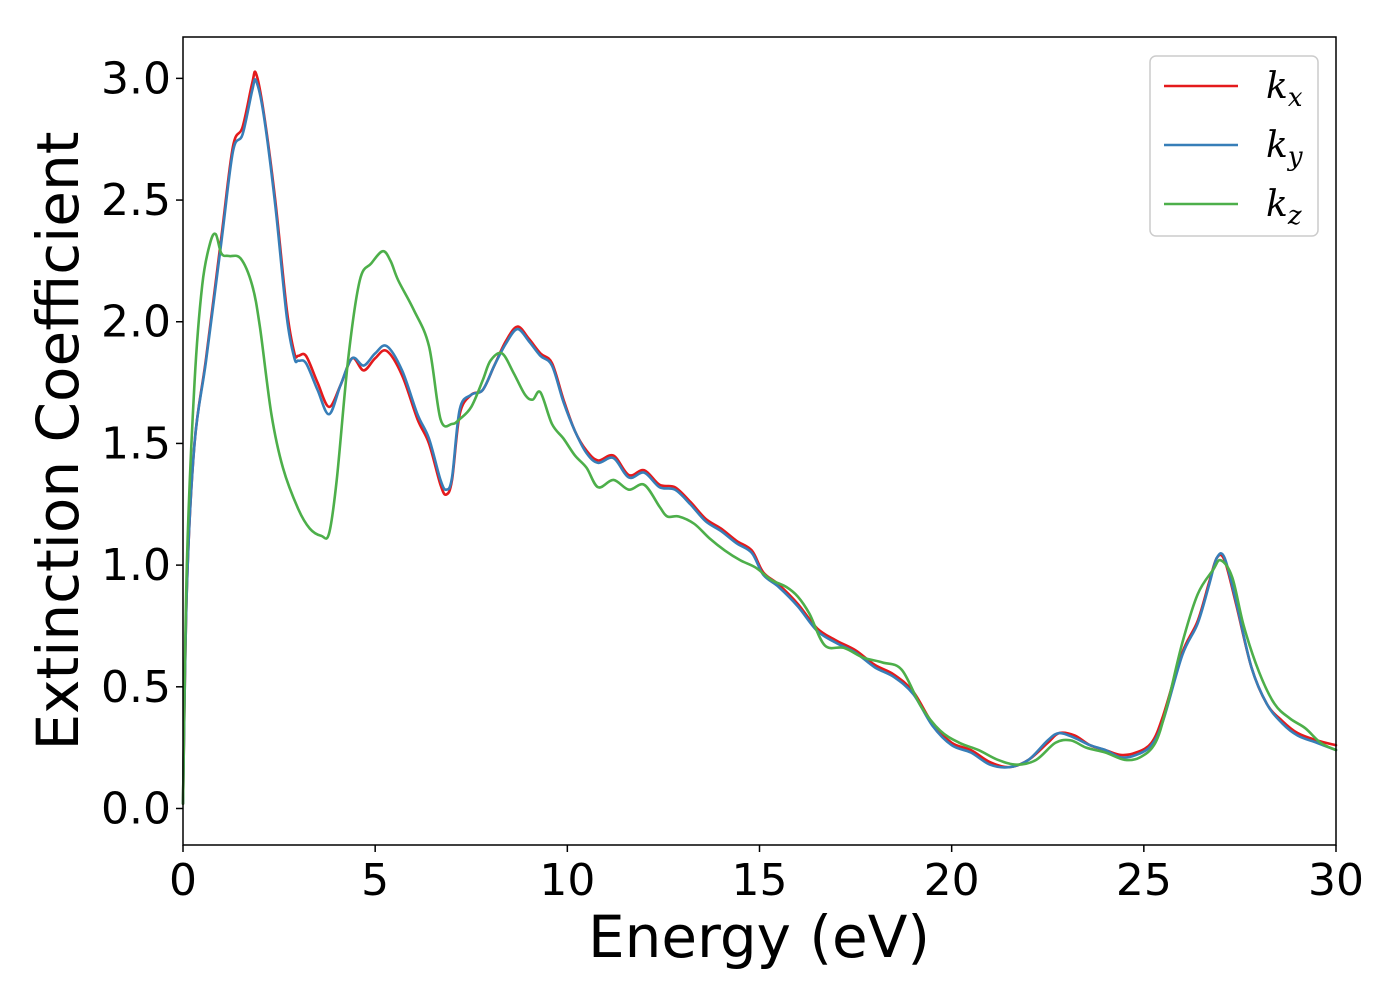  Describe the element at coordinates (567, 880) in the screenshot. I see `x-tick-label: 10` at that location.